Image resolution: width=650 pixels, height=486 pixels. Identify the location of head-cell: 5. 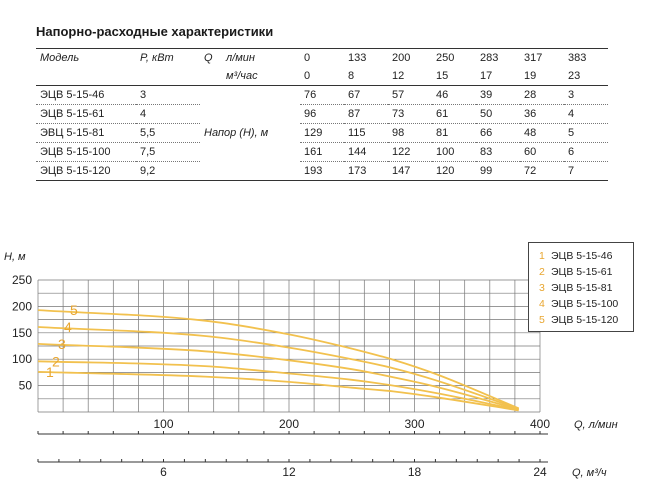
(586, 133).